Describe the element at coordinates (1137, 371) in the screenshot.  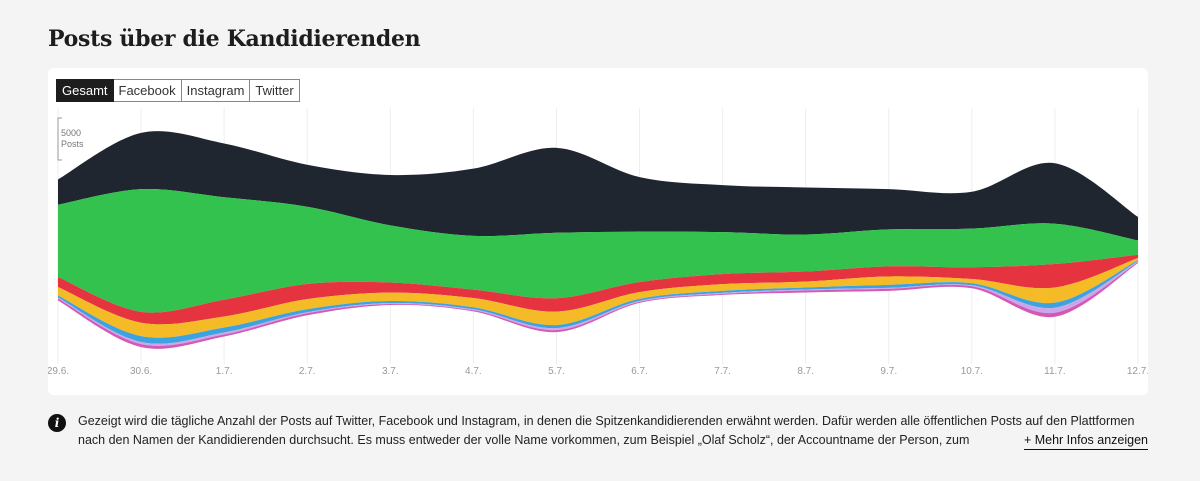
I see `x-tick-label: 12.7.` at that location.